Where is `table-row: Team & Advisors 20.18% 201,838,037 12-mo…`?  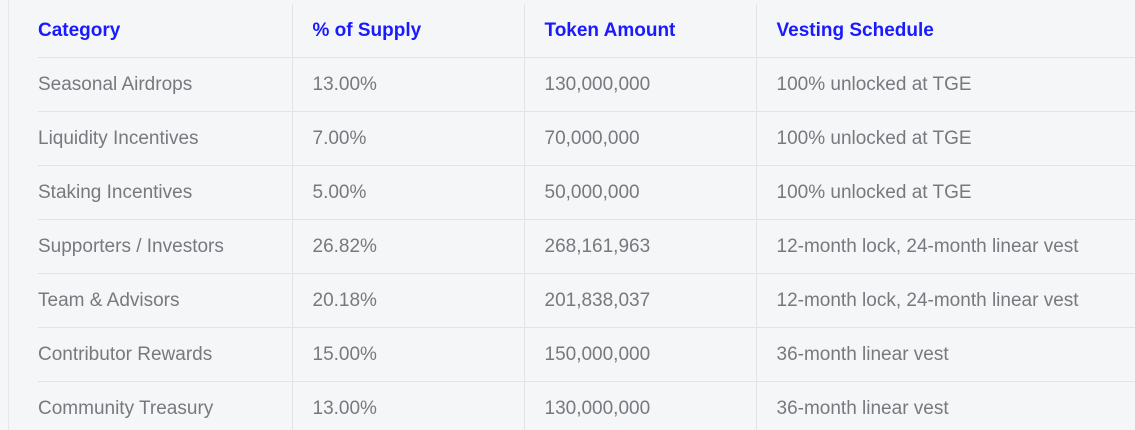 table-row: Team & Advisors 20.18% 201,838,037 12-mo… is located at coordinates (586, 300).